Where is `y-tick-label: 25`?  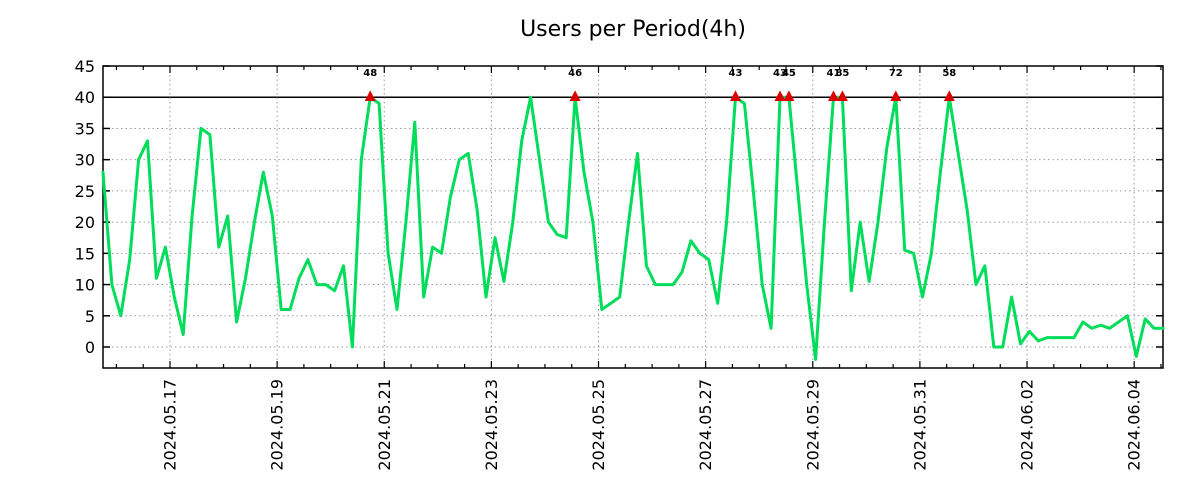 y-tick-label: 25 is located at coordinates (85, 191).